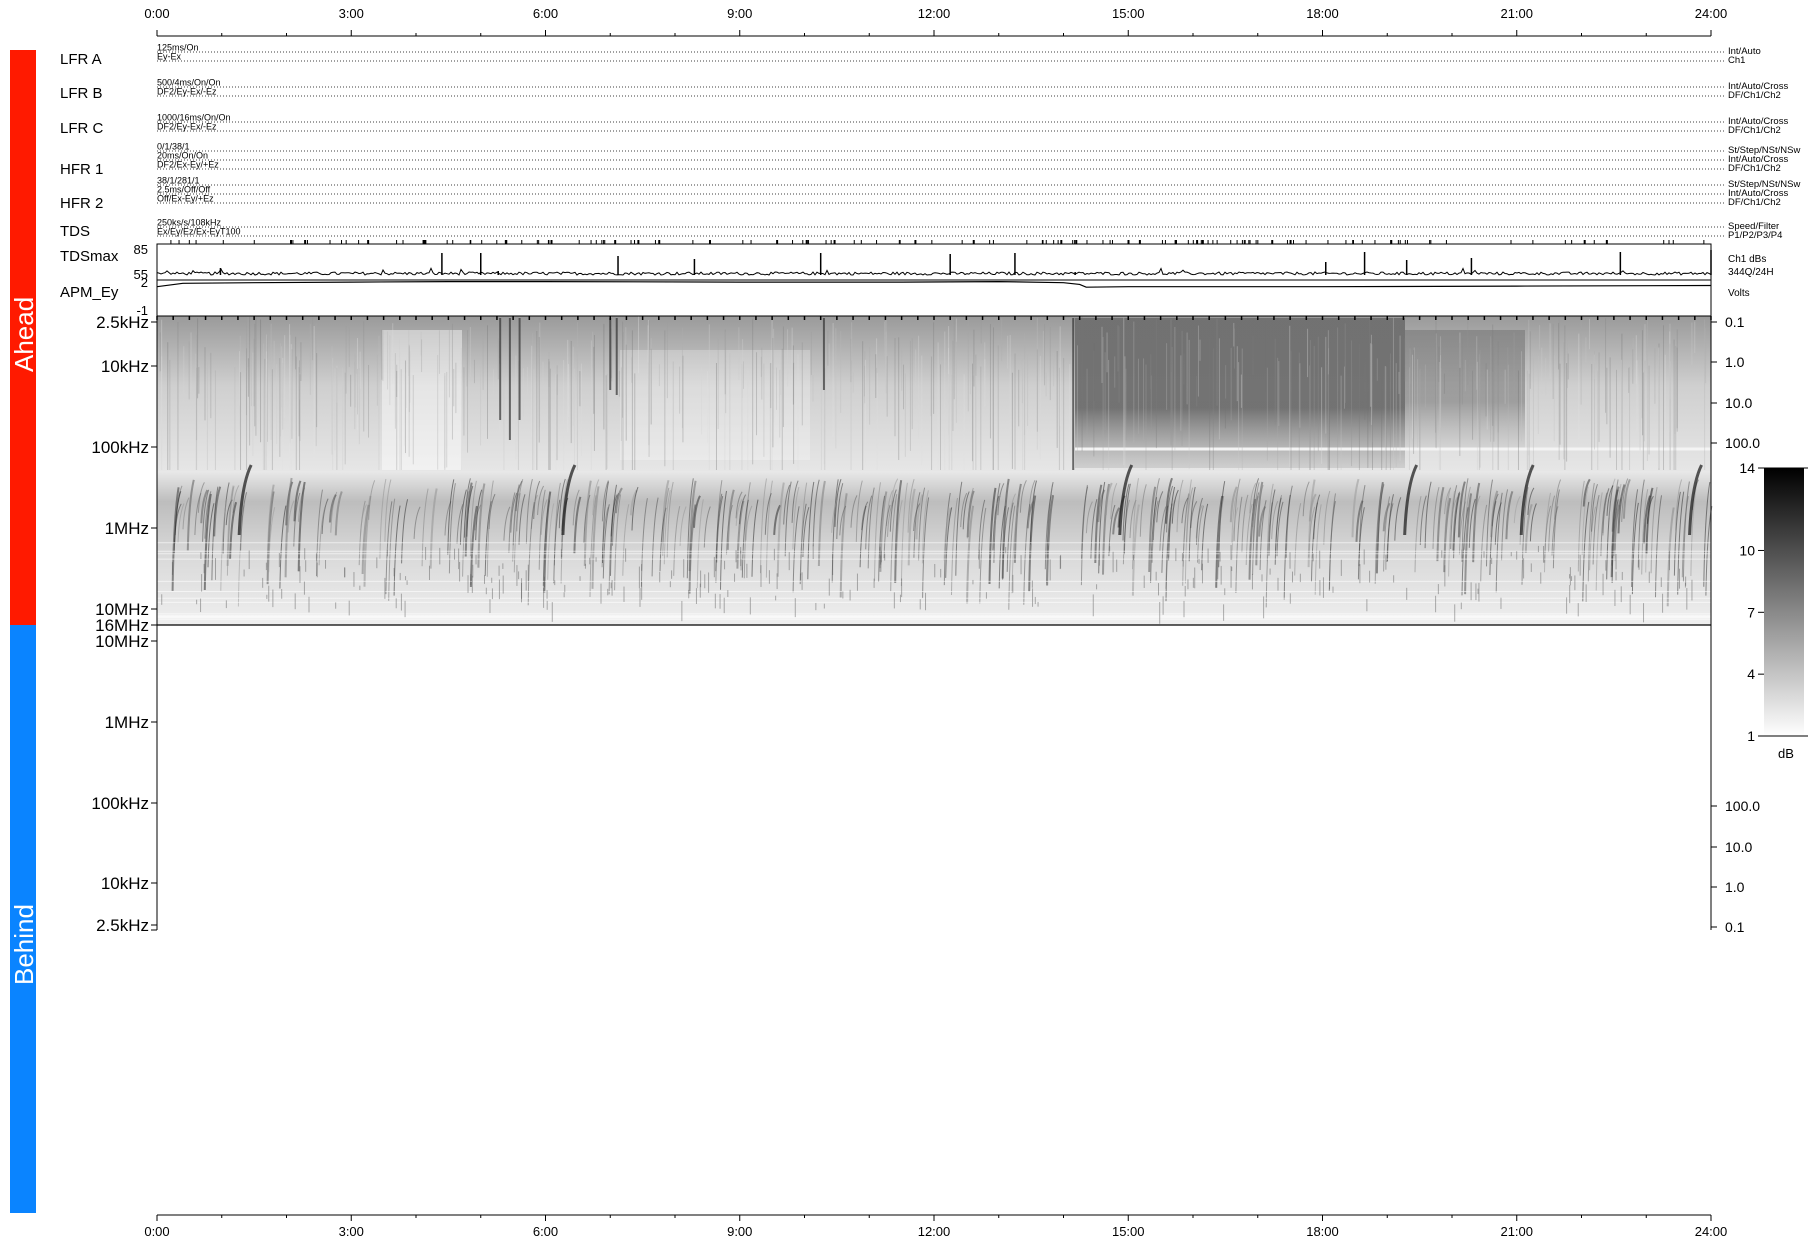 This screenshot has height=1239, width=1818. What do you see at coordinates (194, 118) in the screenshot?
I see `instrument-left-text: 1000/16ms/On/On` at bounding box center [194, 118].